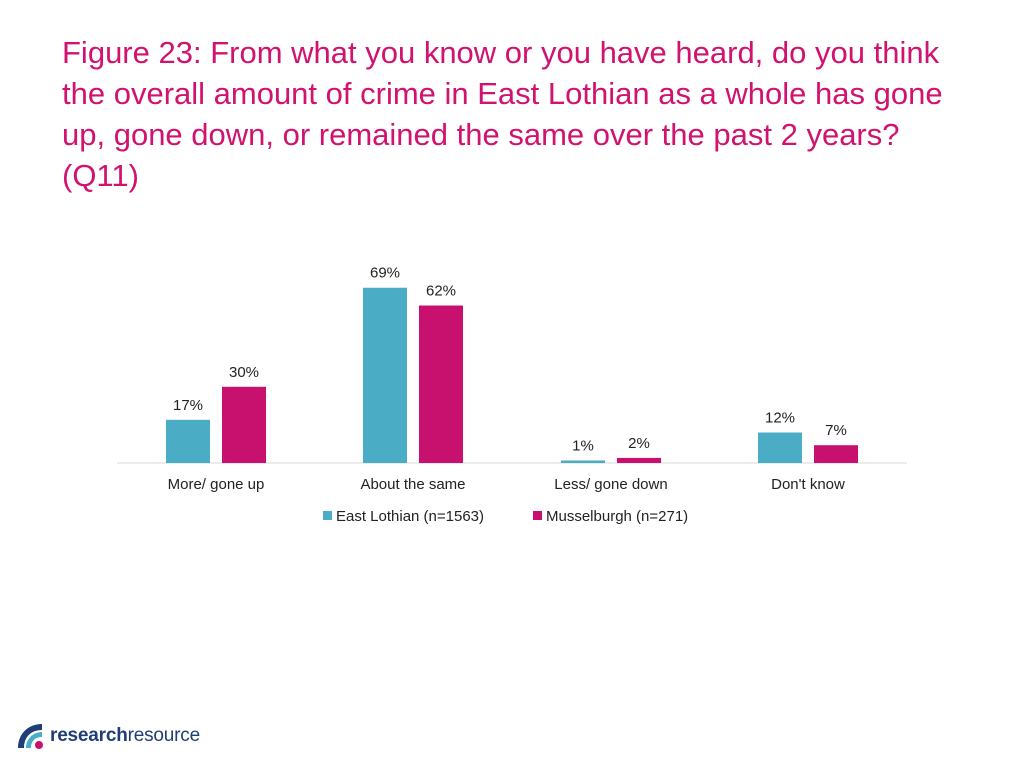 The height and width of the screenshot is (768, 1024). What do you see at coordinates (610, 484) in the screenshot?
I see `x-tick-label: Less/ gone down` at bounding box center [610, 484].